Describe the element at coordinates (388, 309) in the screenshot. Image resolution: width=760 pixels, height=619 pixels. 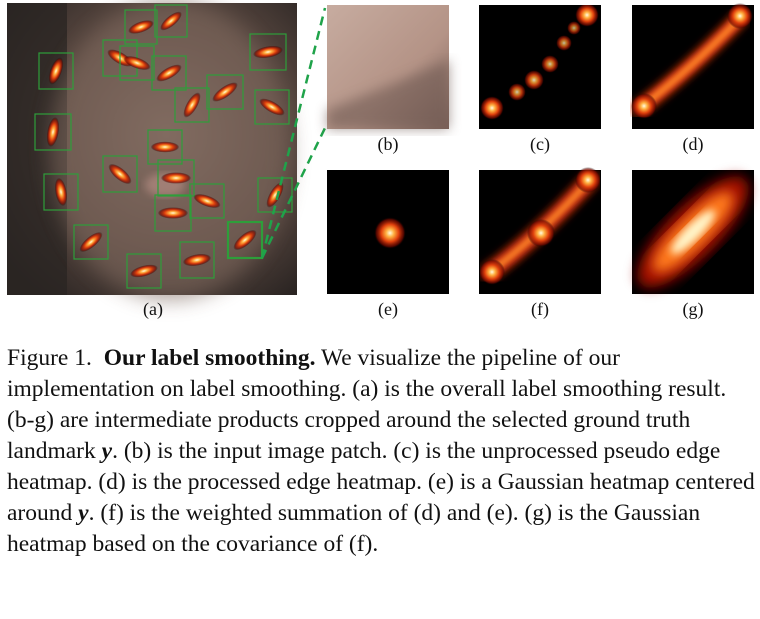
I see `label-e: (e)` at that location.